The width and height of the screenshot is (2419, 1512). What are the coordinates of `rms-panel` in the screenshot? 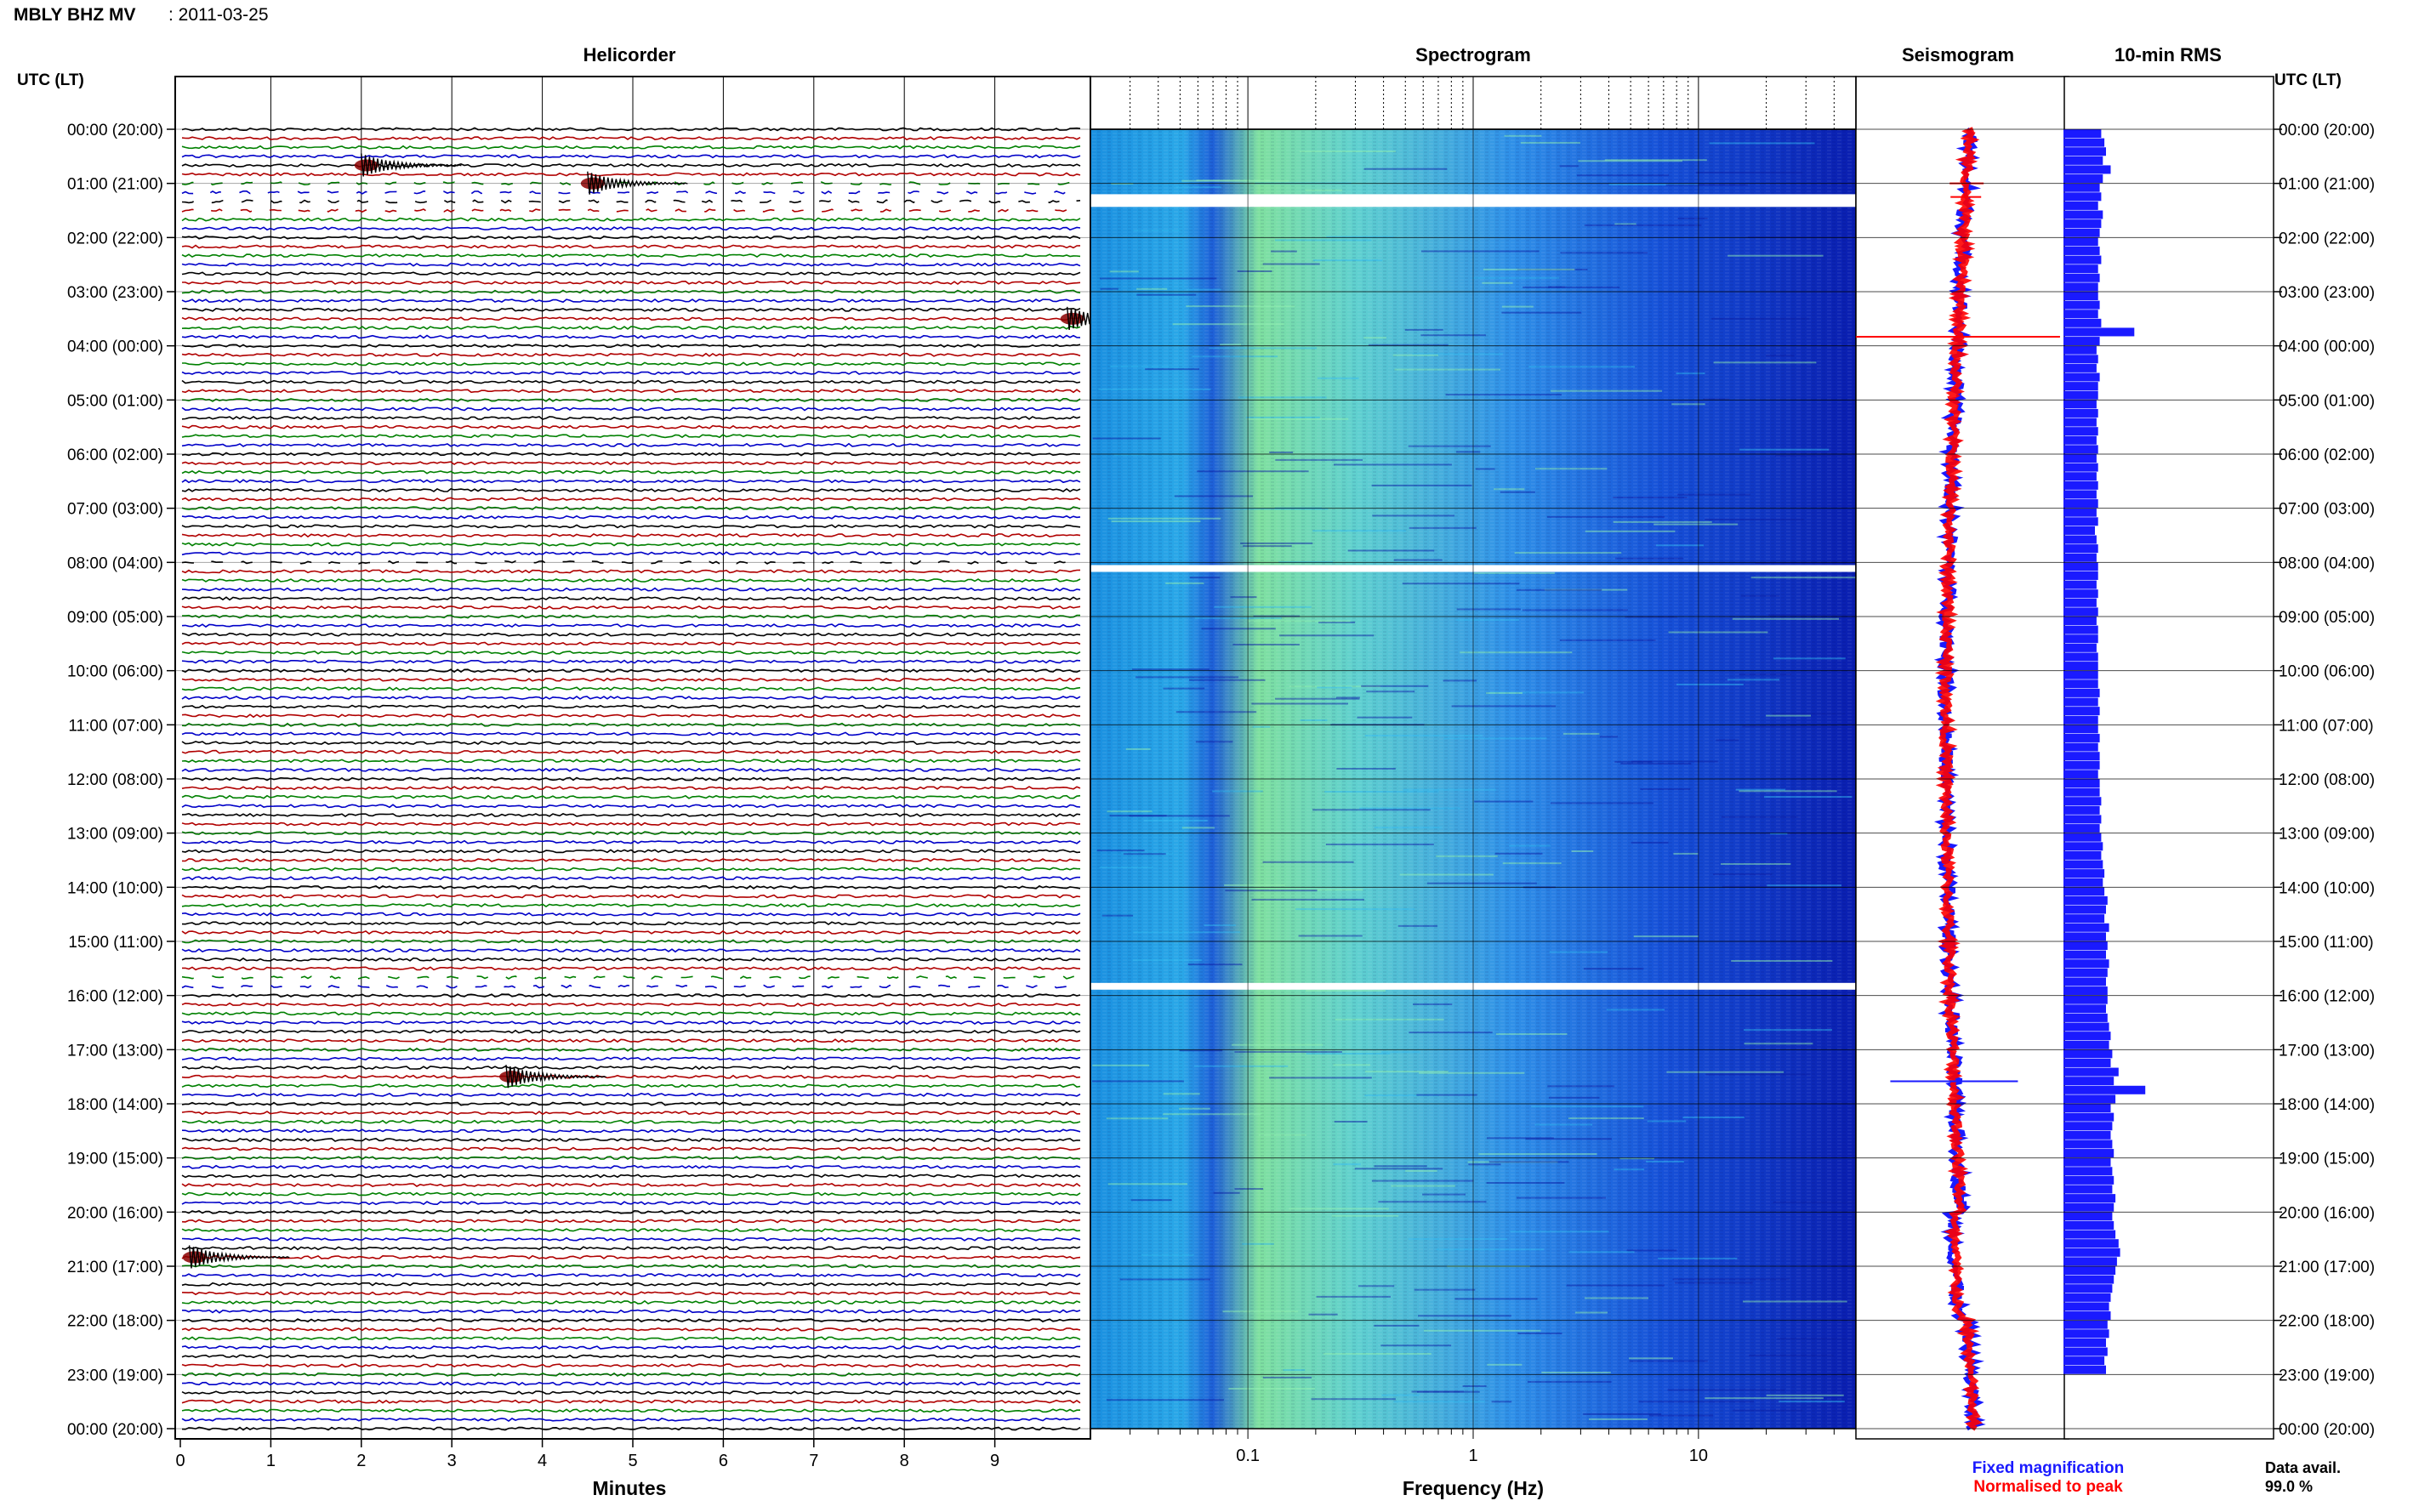 It's located at (2168, 758).